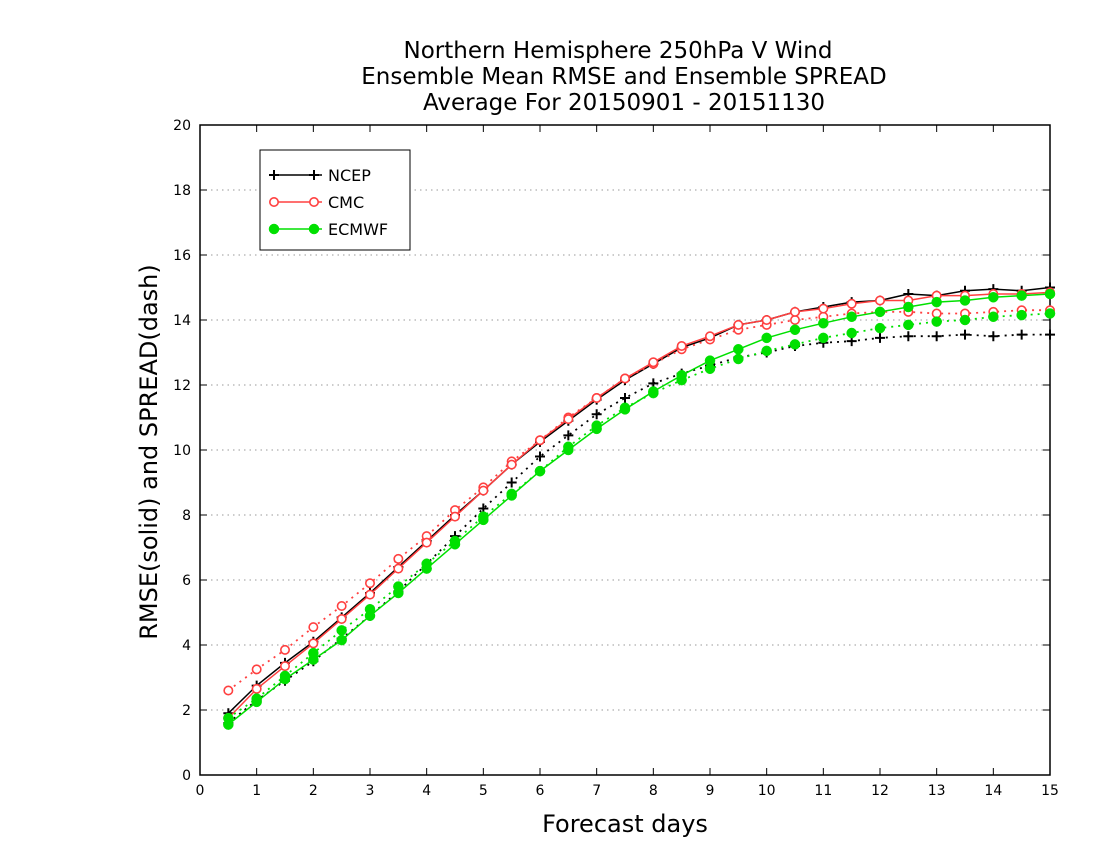 The height and width of the screenshot is (850, 1100). What do you see at coordinates (186, 581) in the screenshot?
I see `y-tick-label: 6` at bounding box center [186, 581].